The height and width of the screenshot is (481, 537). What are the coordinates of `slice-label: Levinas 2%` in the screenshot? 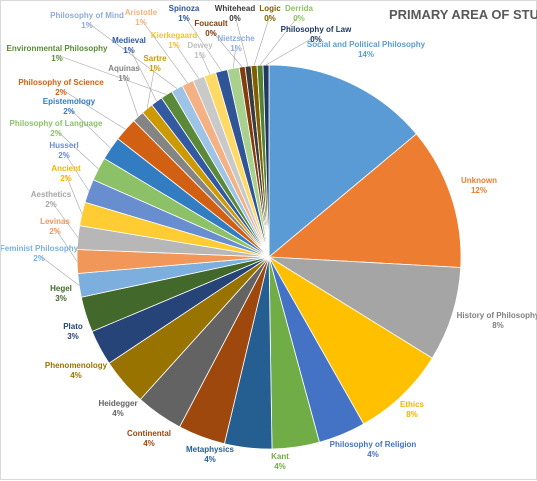 It's located at (55, 226).